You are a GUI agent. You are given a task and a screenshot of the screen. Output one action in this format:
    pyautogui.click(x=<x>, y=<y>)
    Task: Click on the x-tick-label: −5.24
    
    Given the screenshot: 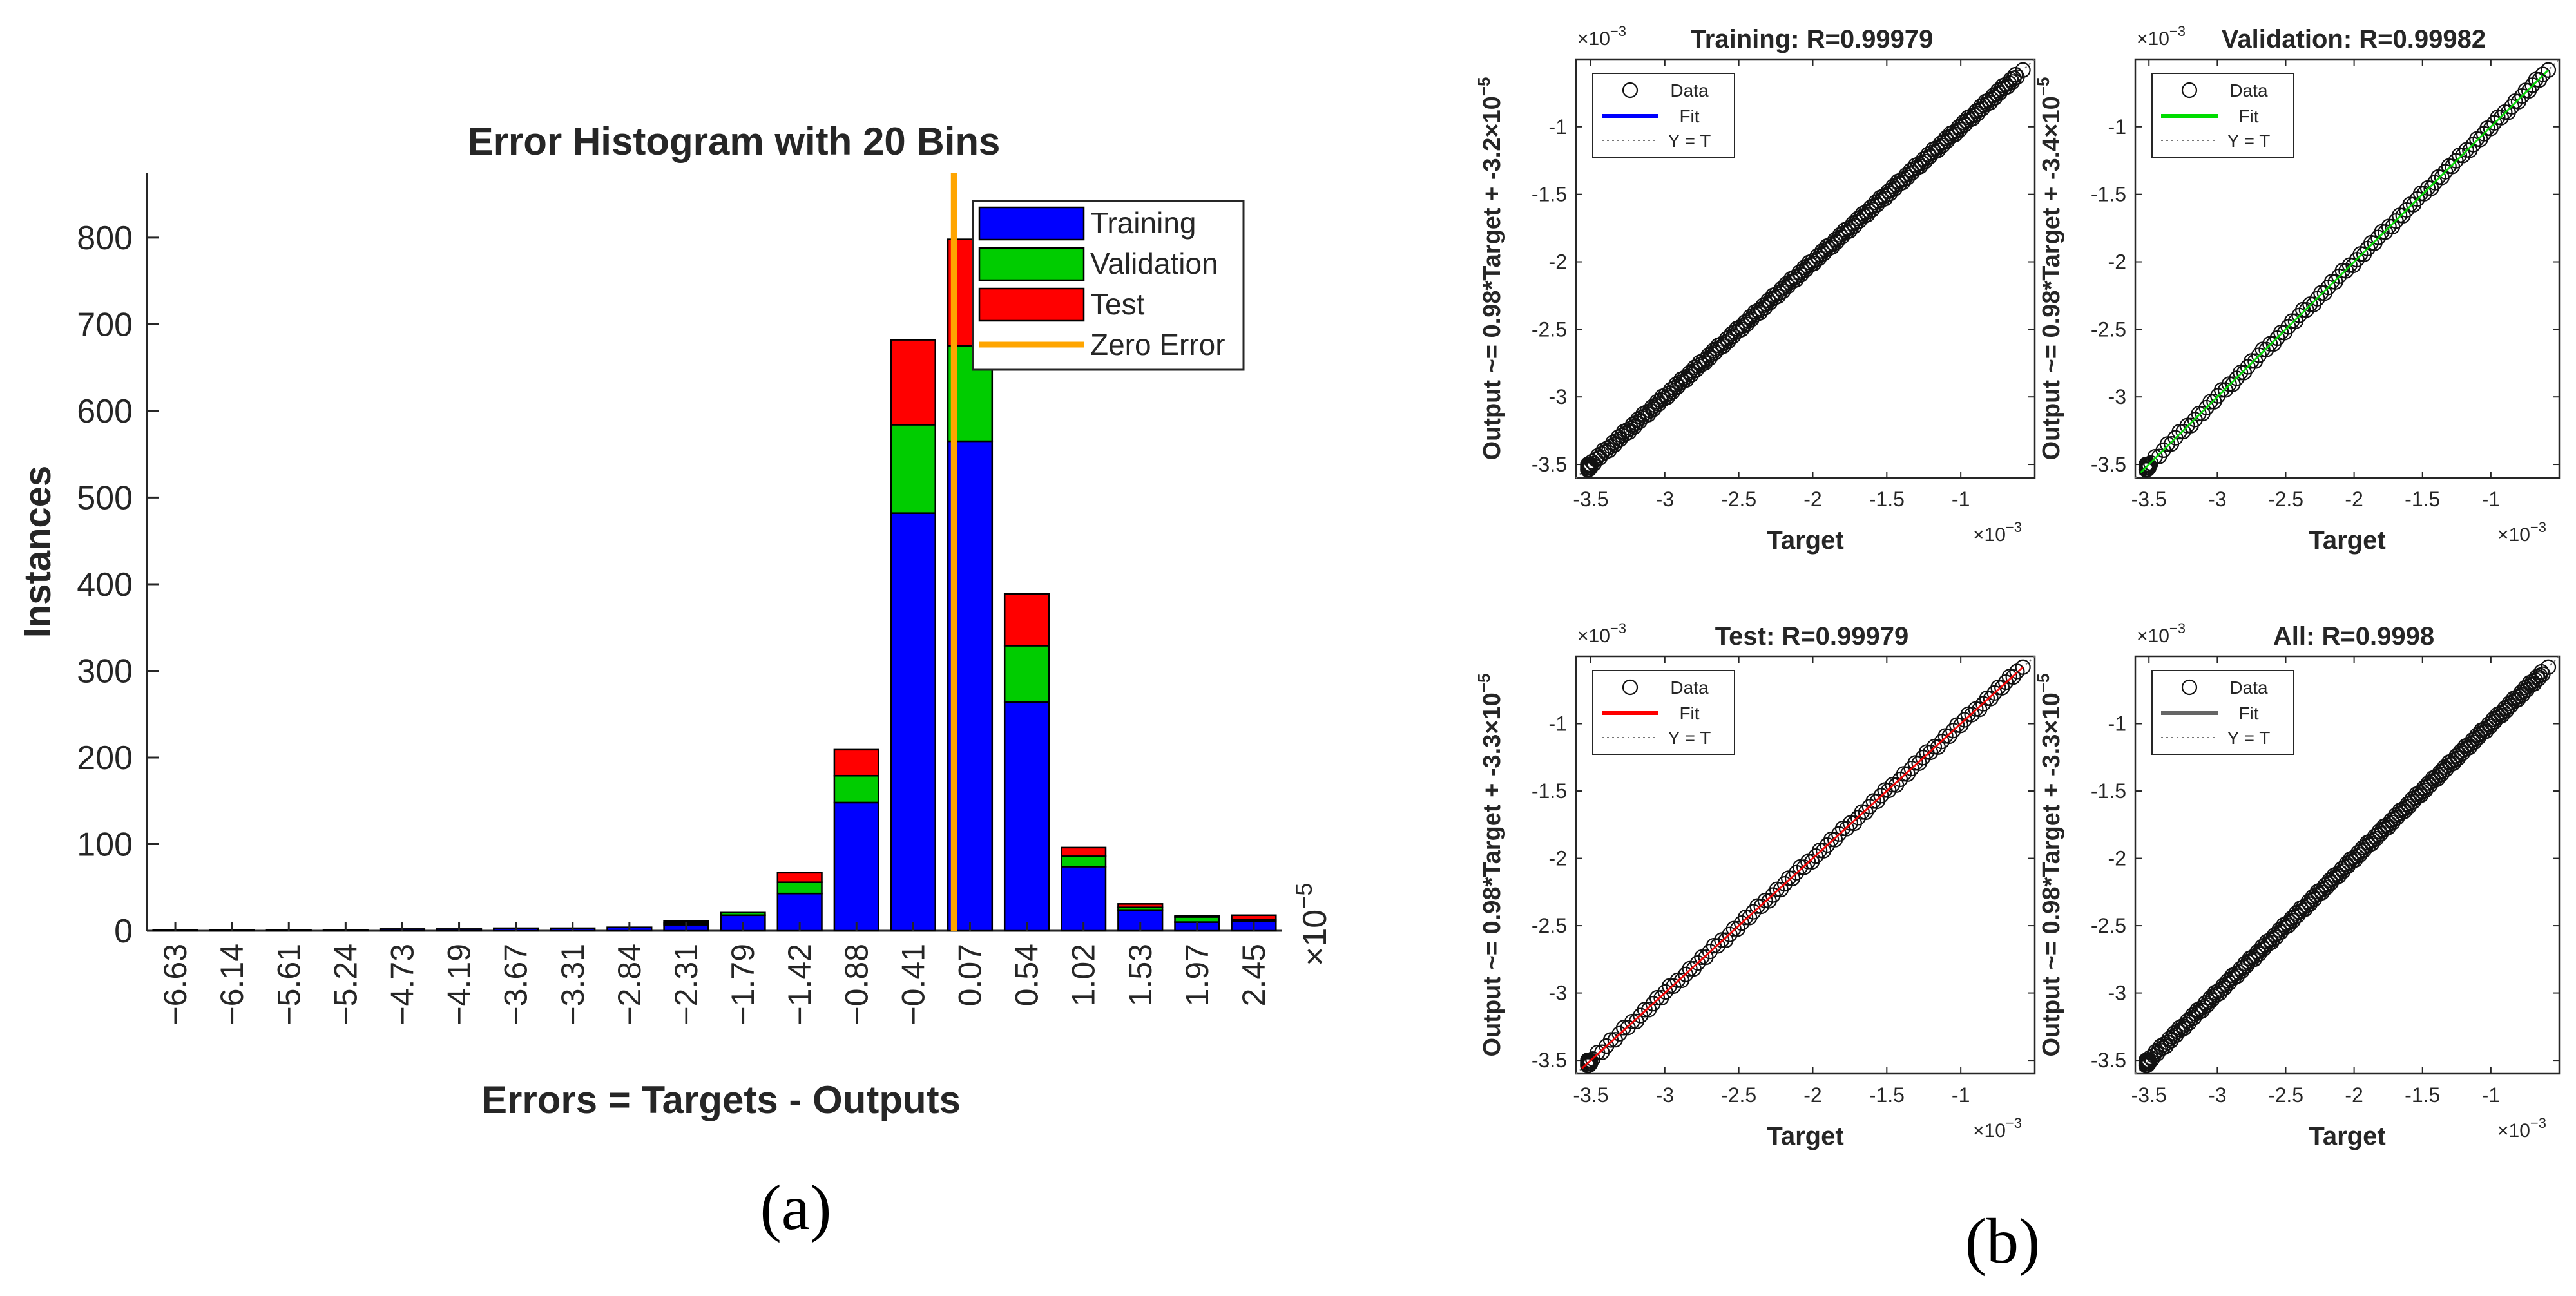 What is the action you would take?
    pyautogui.click(x=345, y=985)
    